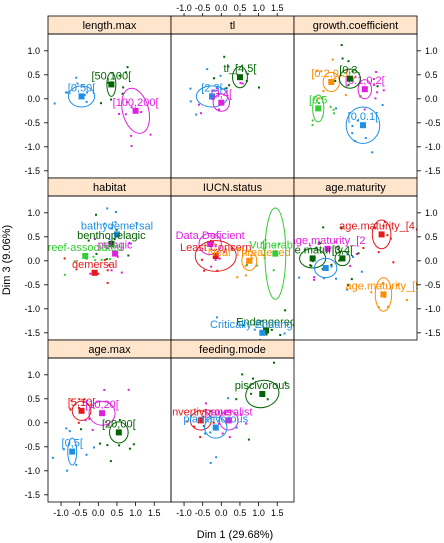 This screenshot has height=543, width=444. Describe the element at coordinates (32, 285) in the screenshot. I see `y-tick-label: -0.5` at that location.